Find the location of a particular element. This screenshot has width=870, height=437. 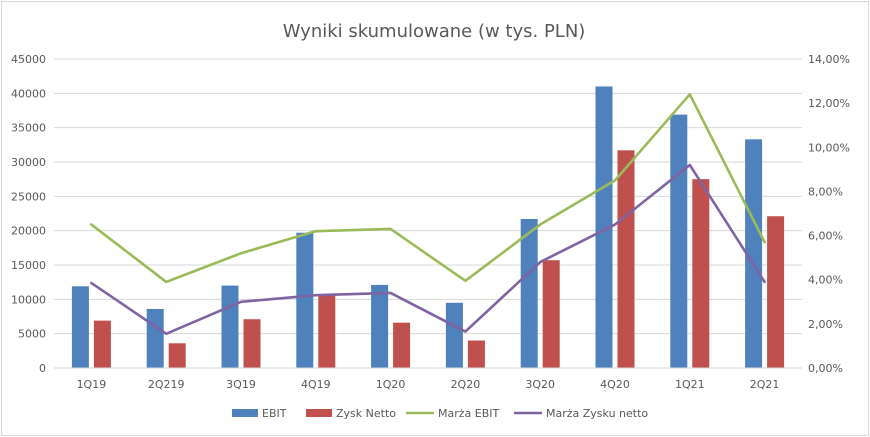

x-tick-label: 3Q20 is located at coordinates (540, 384).